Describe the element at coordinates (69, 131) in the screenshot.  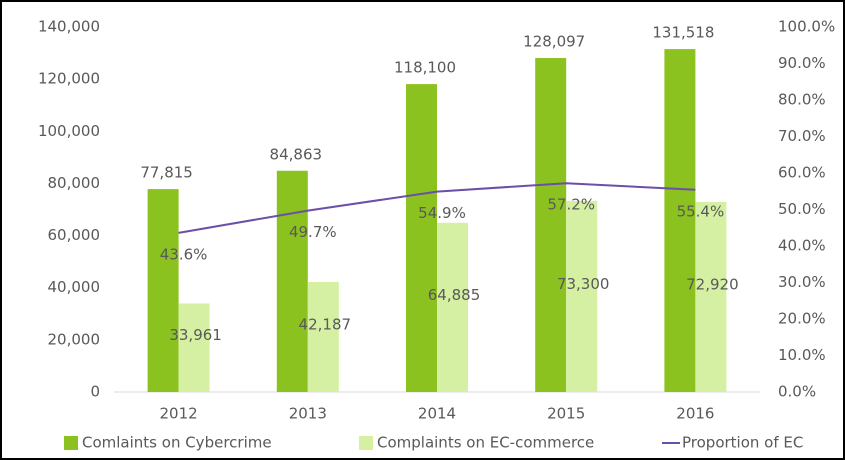
I see `y-tick-label: 100,000` at that location.